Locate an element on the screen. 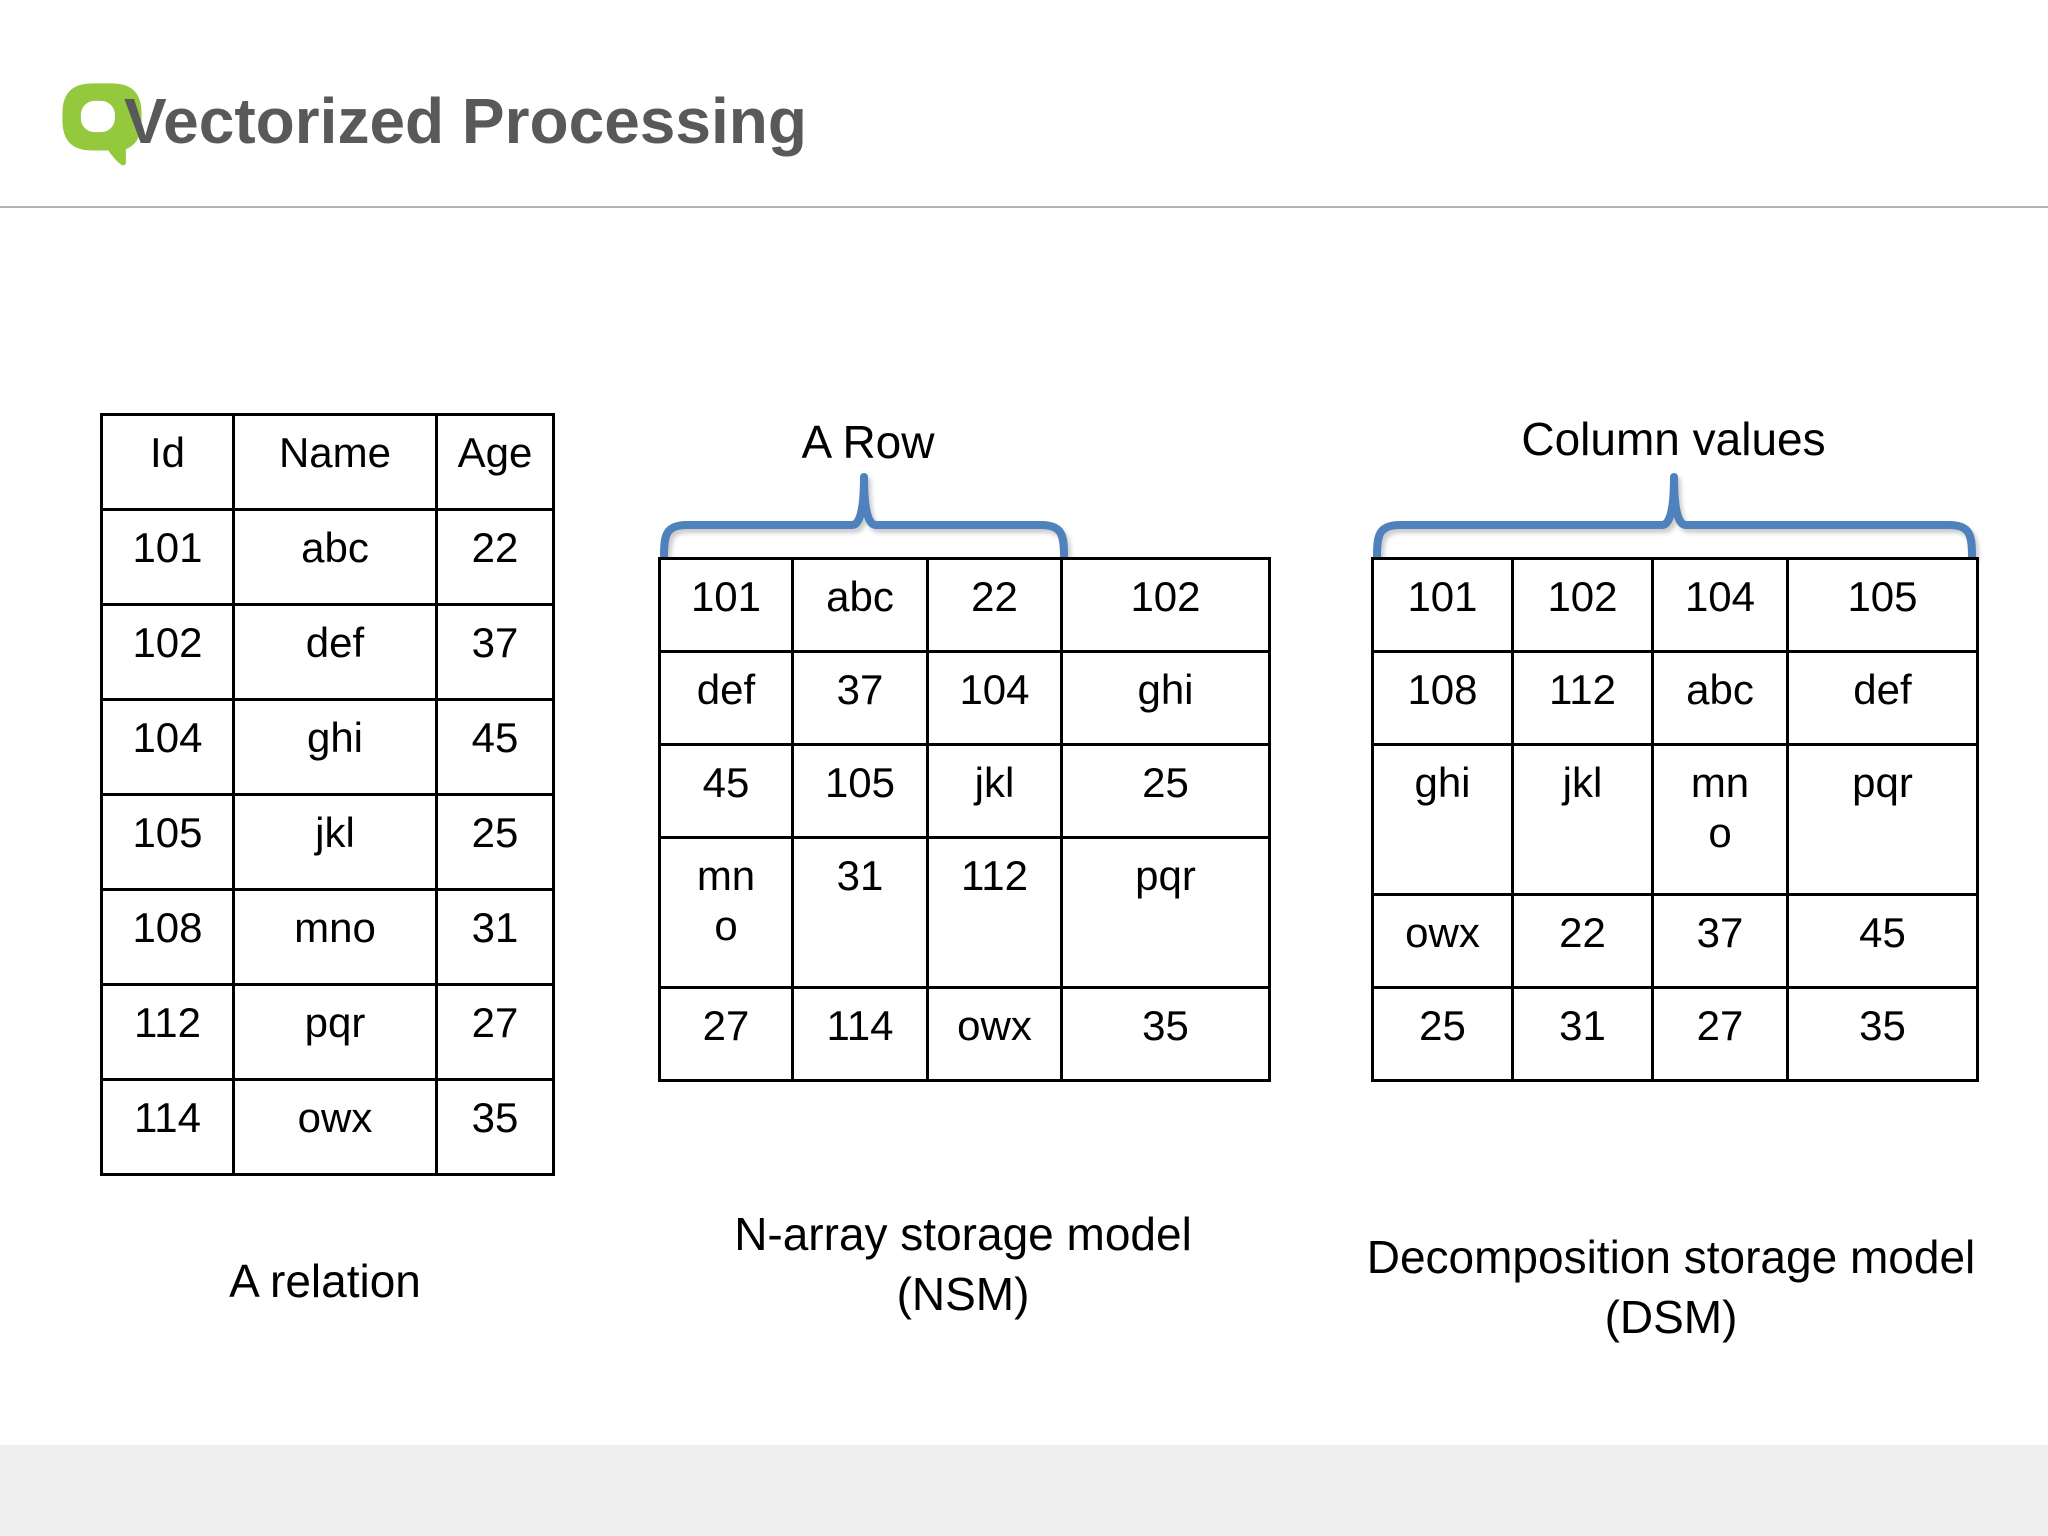  nsm-cell: ghi is located at coordinates (1165, 698).